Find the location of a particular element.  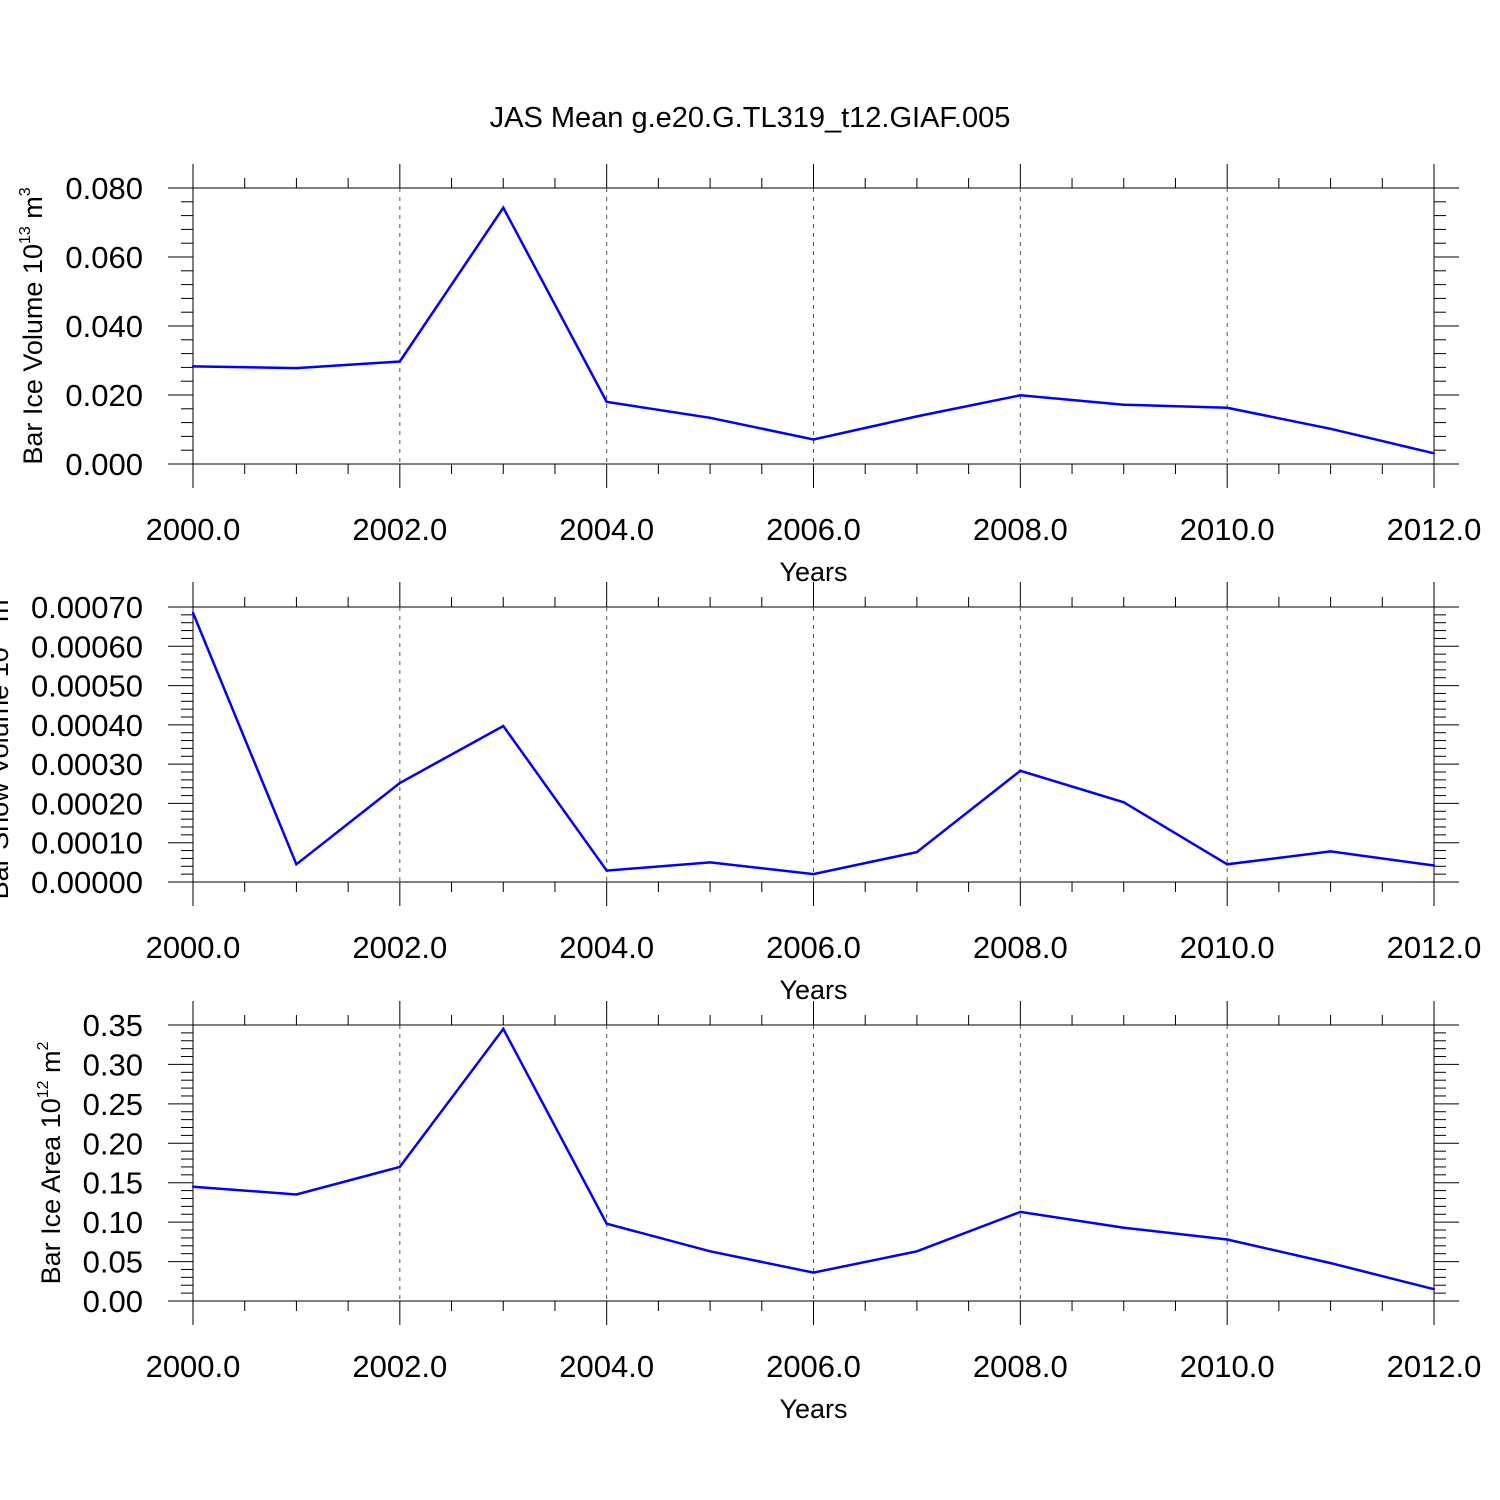

y-axis-title: Bar Ice Area 1012 m2 is located at coordinates (50, 1162).